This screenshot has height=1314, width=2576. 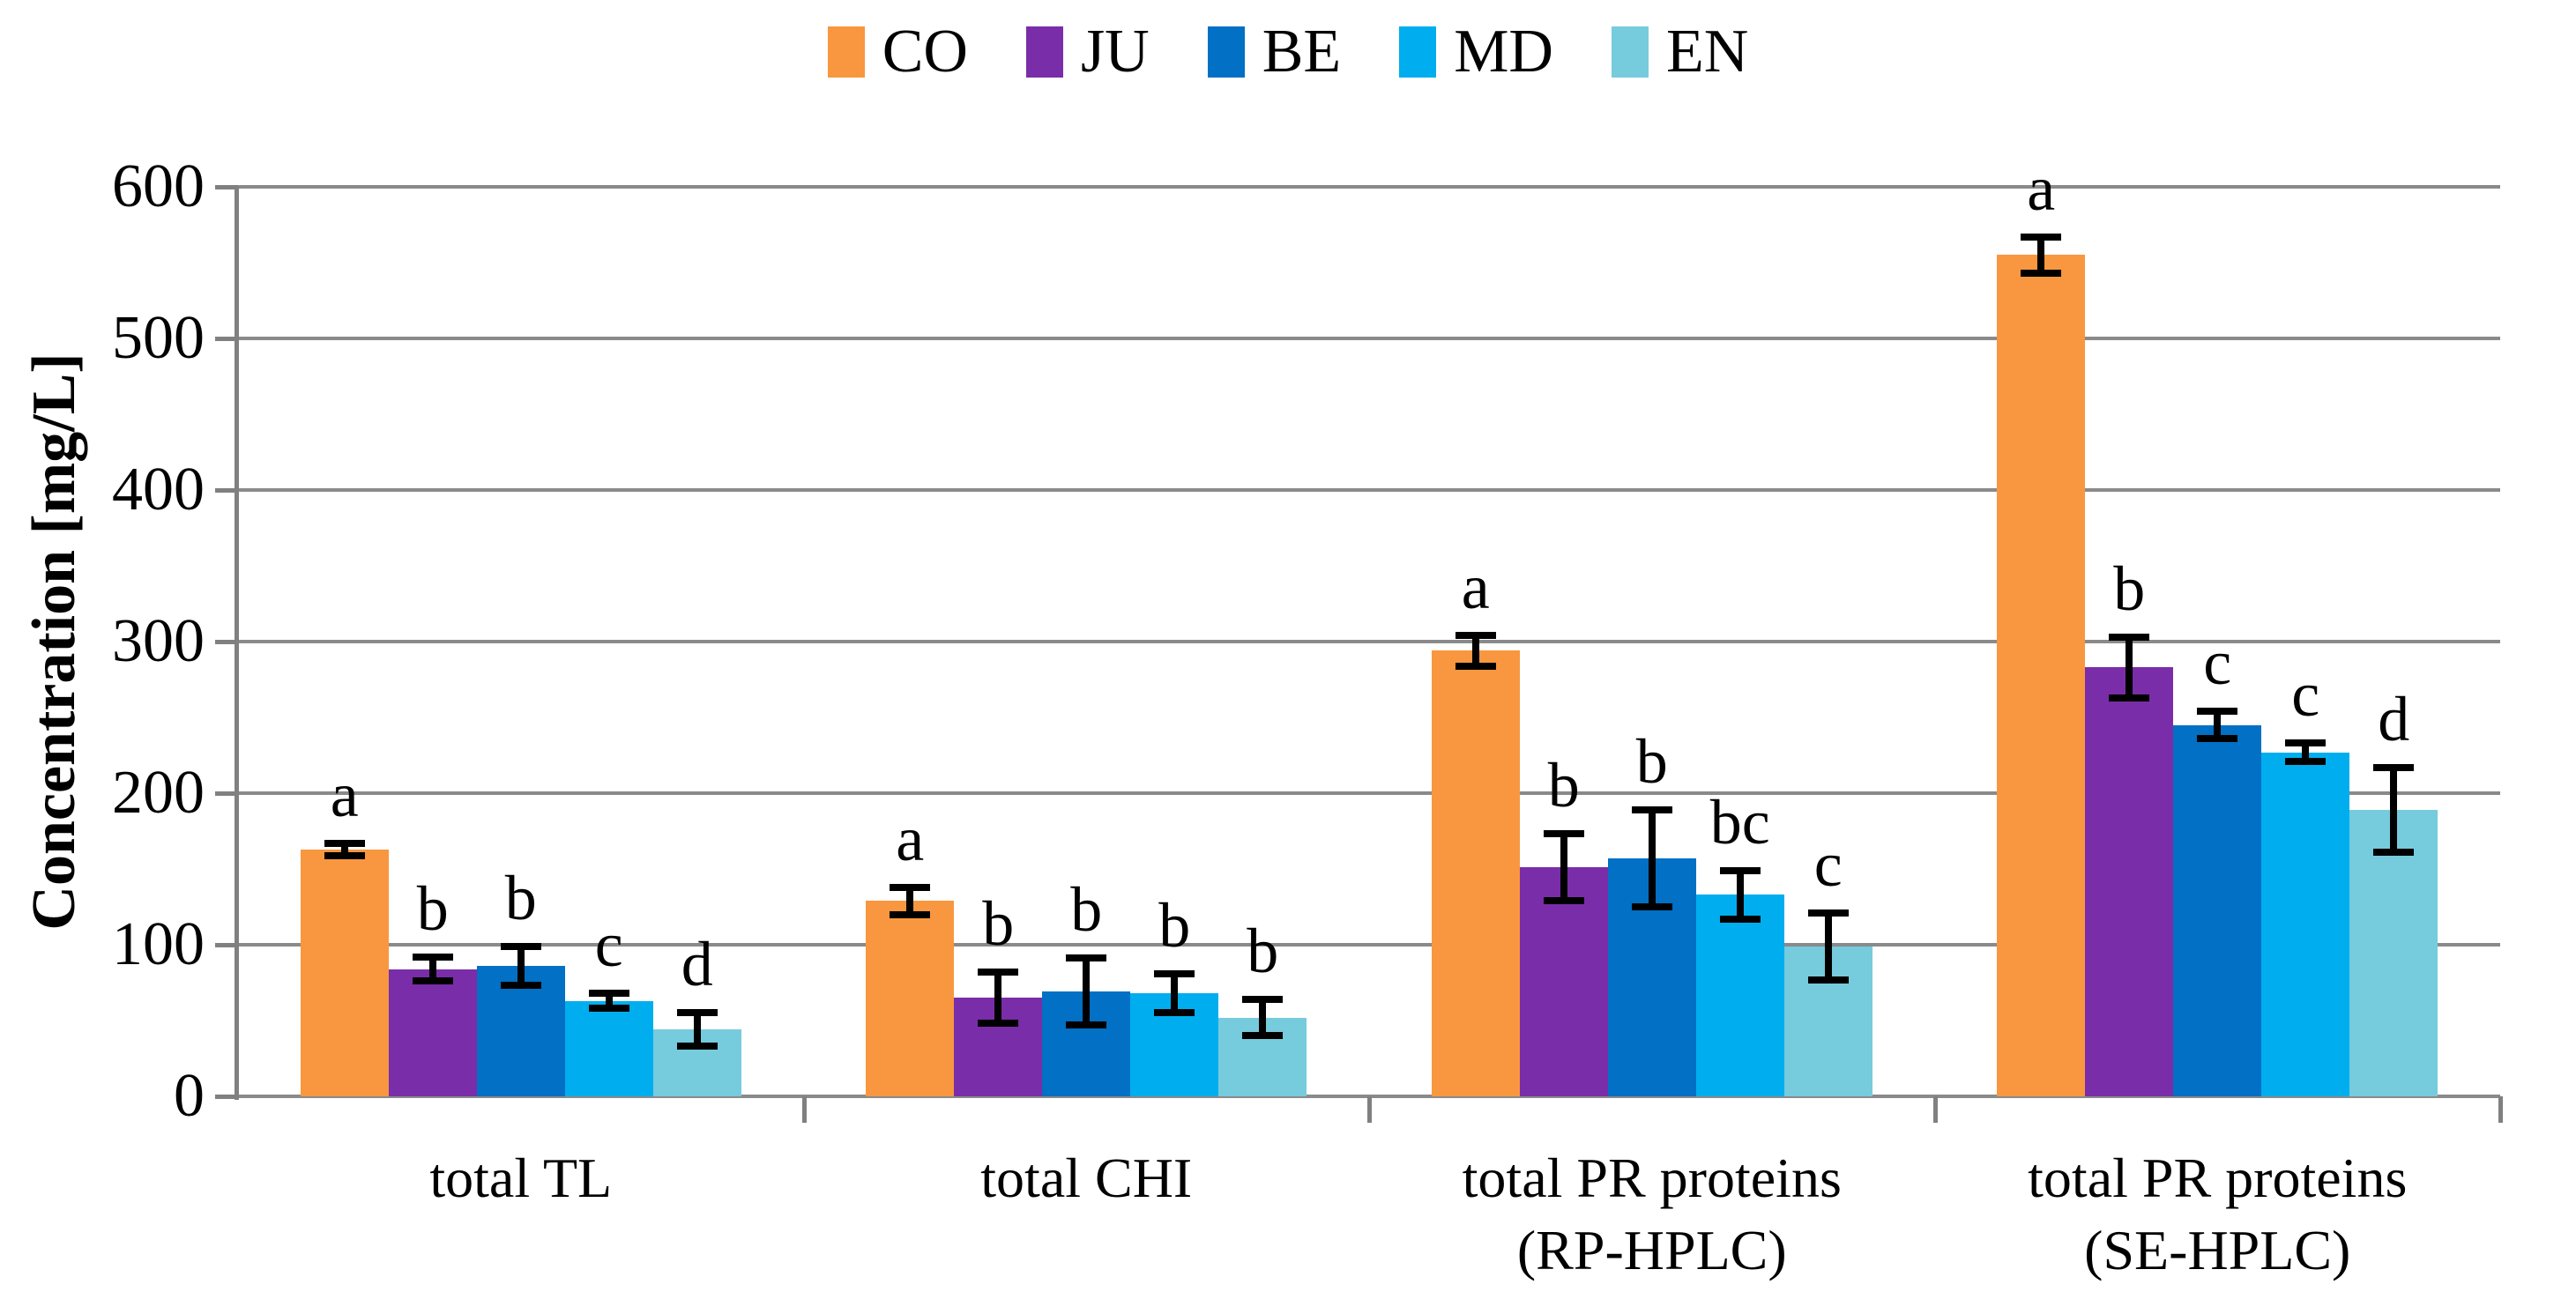 What do you see at coordinates (158, 186) in the screenshot?
I see `y-tick-label: 600` at bounding box center [158, 186].